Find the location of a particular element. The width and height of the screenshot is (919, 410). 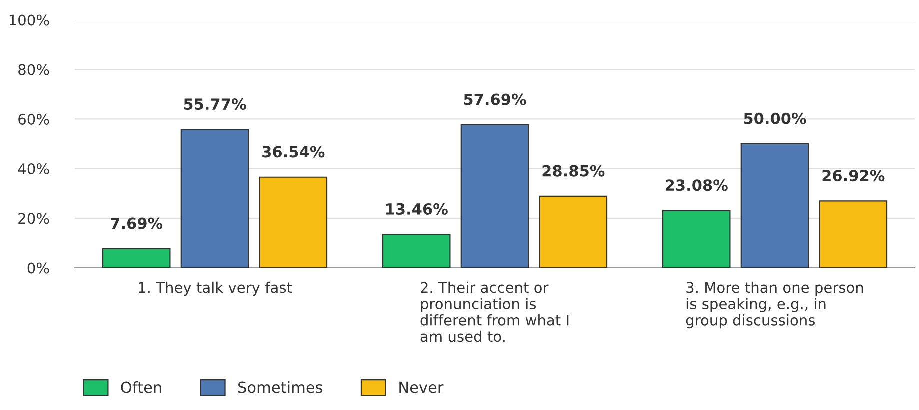

y-tick-label: 100% is located at coordinates (30, 20).